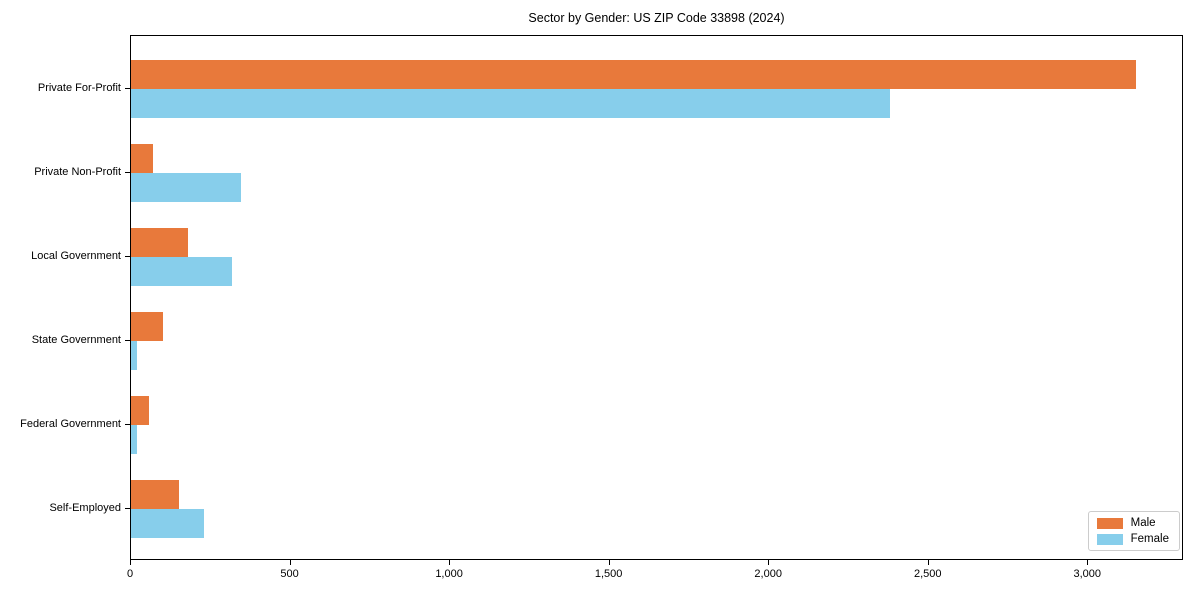 This screenshot has width=1200, height=600. What do you see at coordinates (130, 574) in the screenshot?
I see `x-tick-label-0: 0` at bounding box center [130, 574].